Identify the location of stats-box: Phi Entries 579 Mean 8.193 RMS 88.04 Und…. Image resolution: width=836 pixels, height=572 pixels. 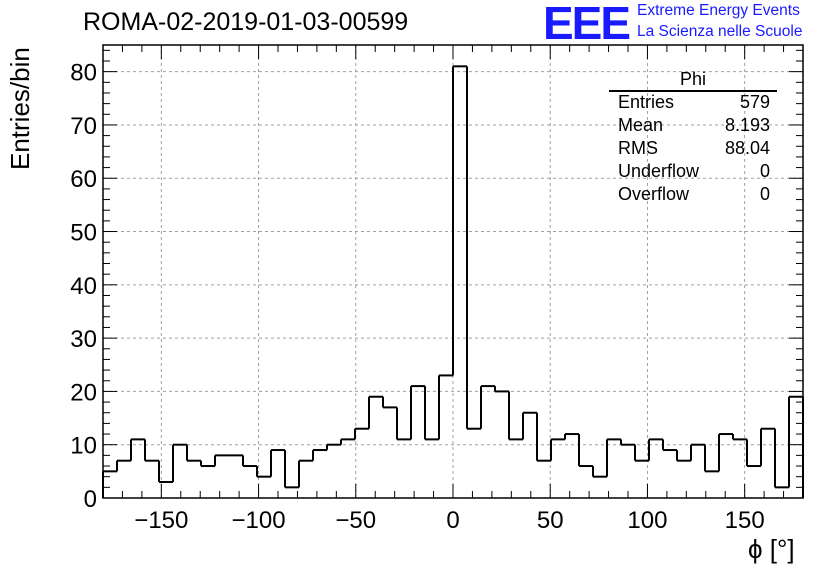
(693, 139).